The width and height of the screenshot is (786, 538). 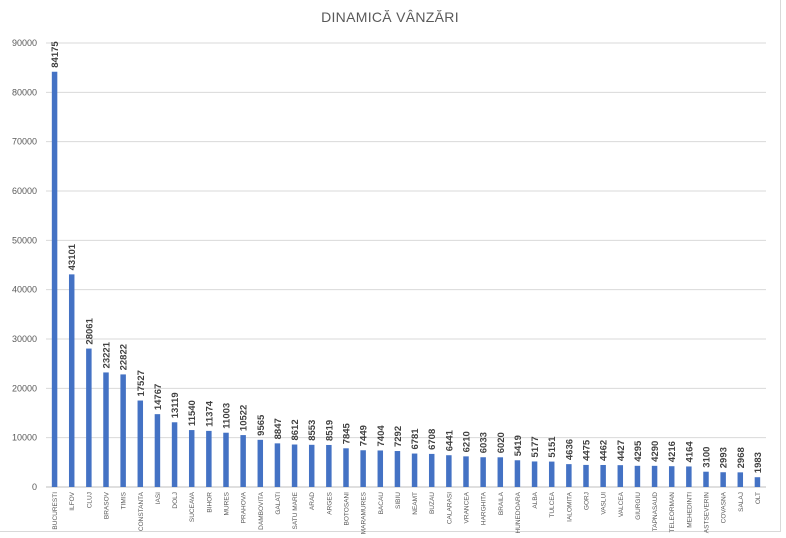 What do you see at coordinates (518, 445) in the screenshot?
I see `data-label: 5419` at bounding box center [518, 445].